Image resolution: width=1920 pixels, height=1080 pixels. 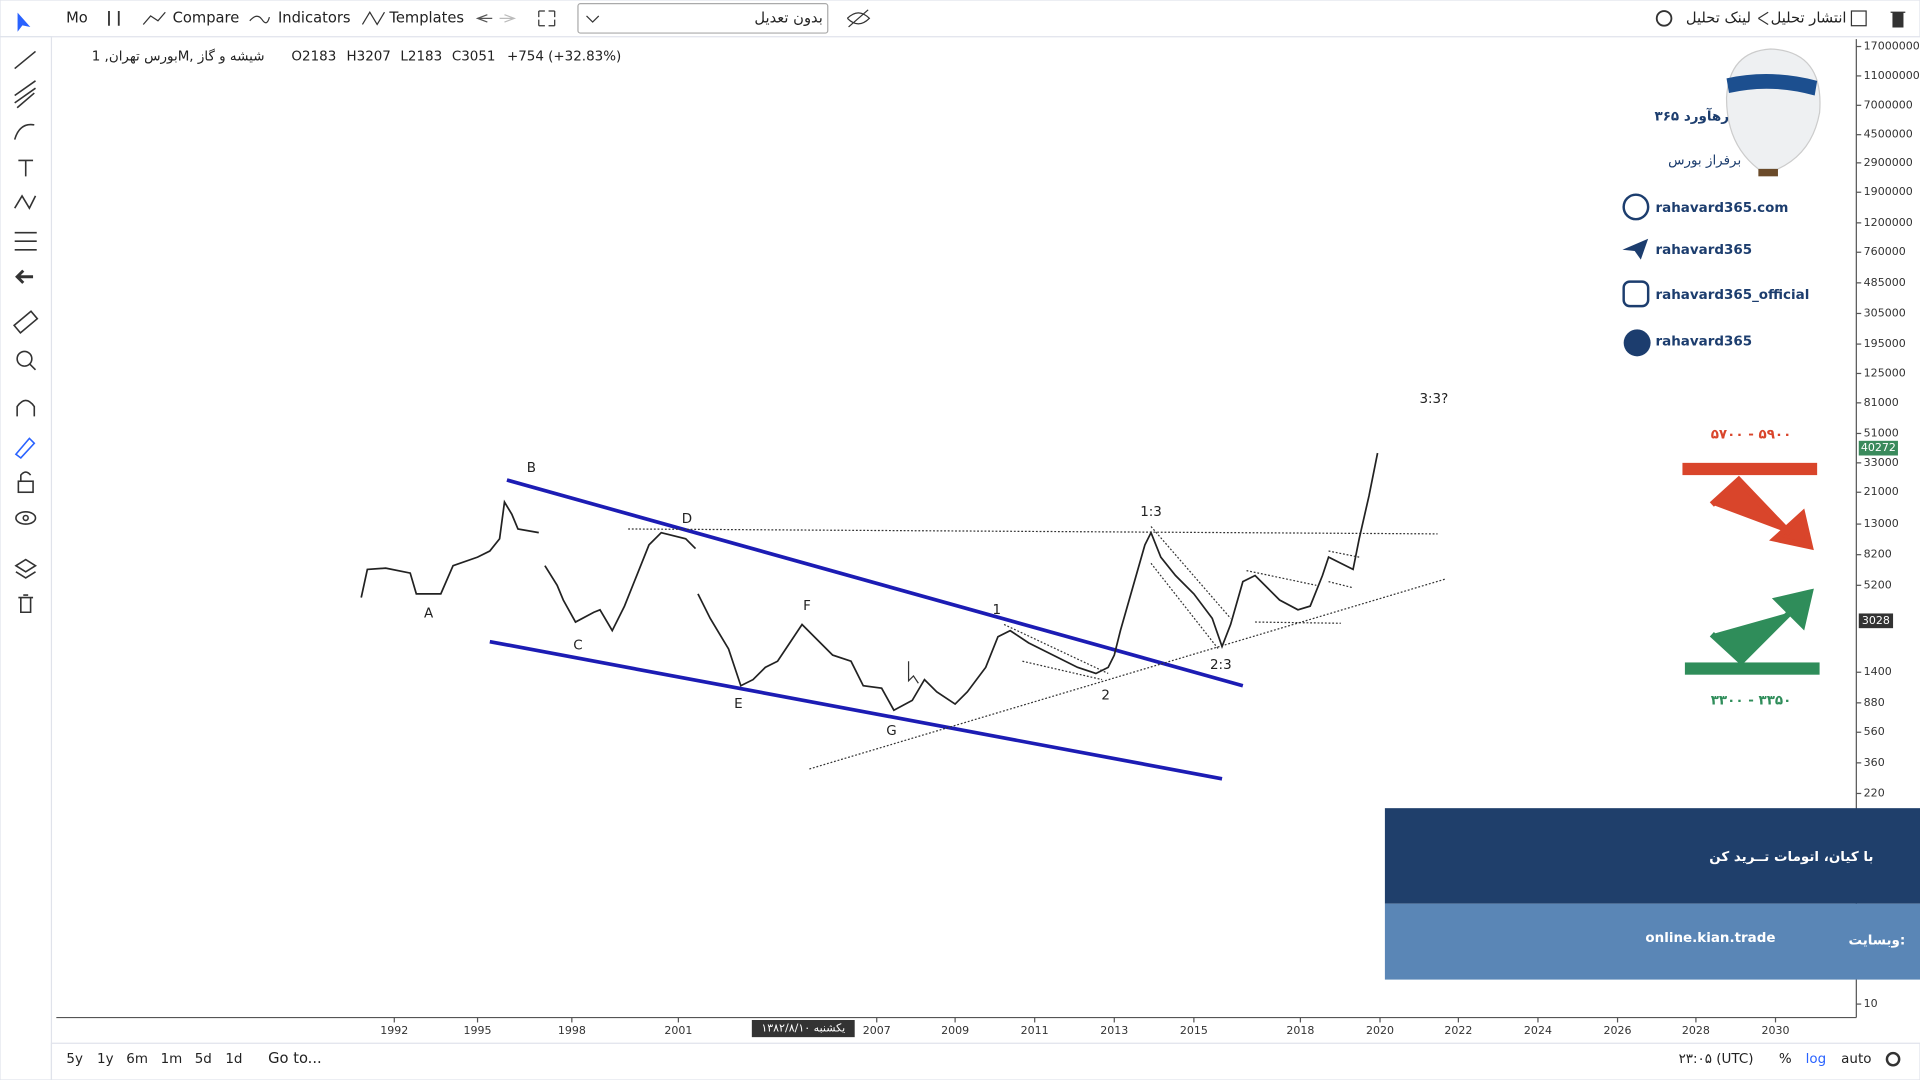 What do you see at coordinates (74, 1059) in the screenshot?
I see `range-button: 5y` at bounding box center [74, 1059].